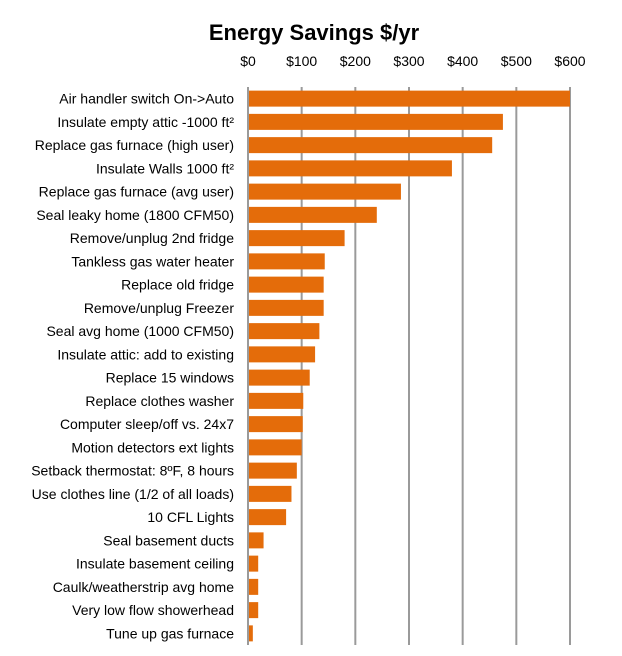 The width and height of the screenshot is (622, 656). What do you see at coordinates (152, 261) in the screenshot?
I see `category-label: Tankless gas water heater` at bounding box center [152, 261].